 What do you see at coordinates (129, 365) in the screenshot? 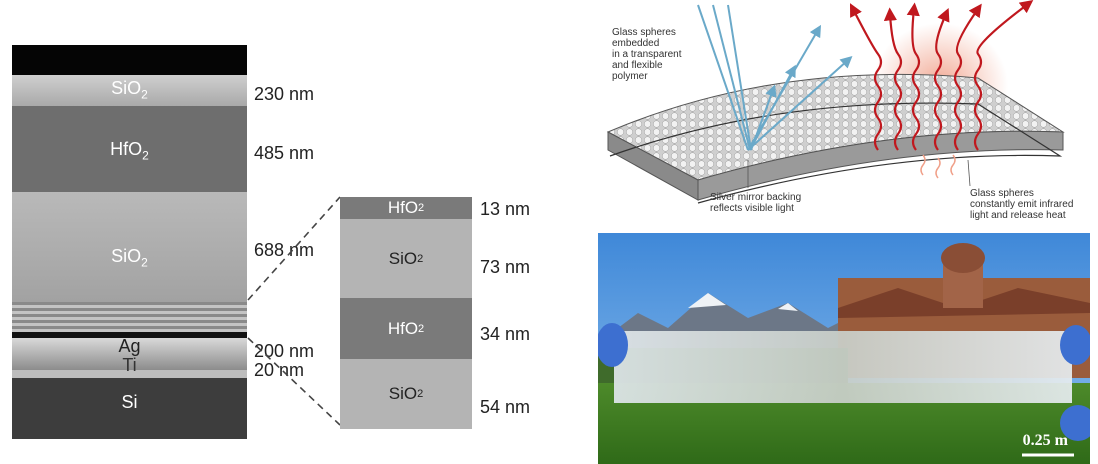
I see `sem-label-ti: Ti` at bounding box center [129, 365].